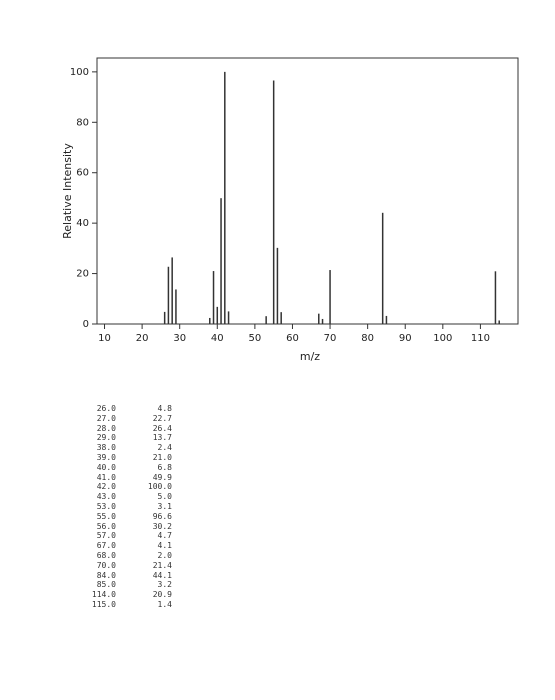 This screenshot has height=700, width=555. What do you see at coordinates (104, 338) in the screenshot?
I see `x-tick-label: 10` at bounding box center [104, 338].